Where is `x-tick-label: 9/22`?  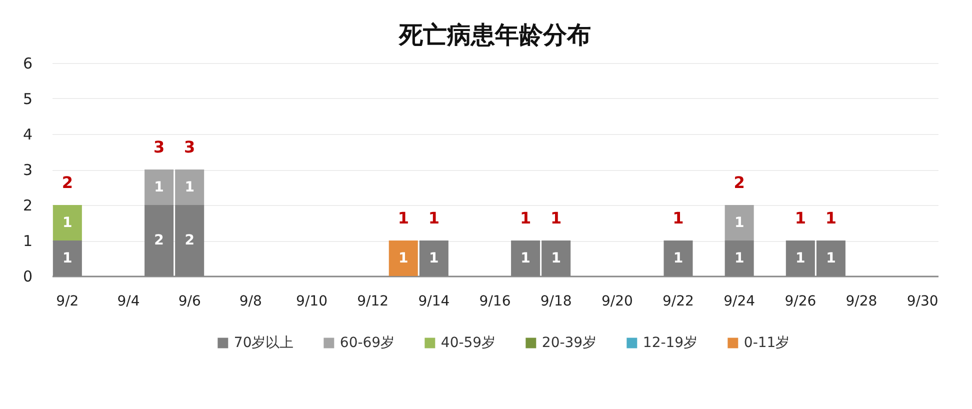
x-tick-label: 9/22 is located at coordinates (678, 302).